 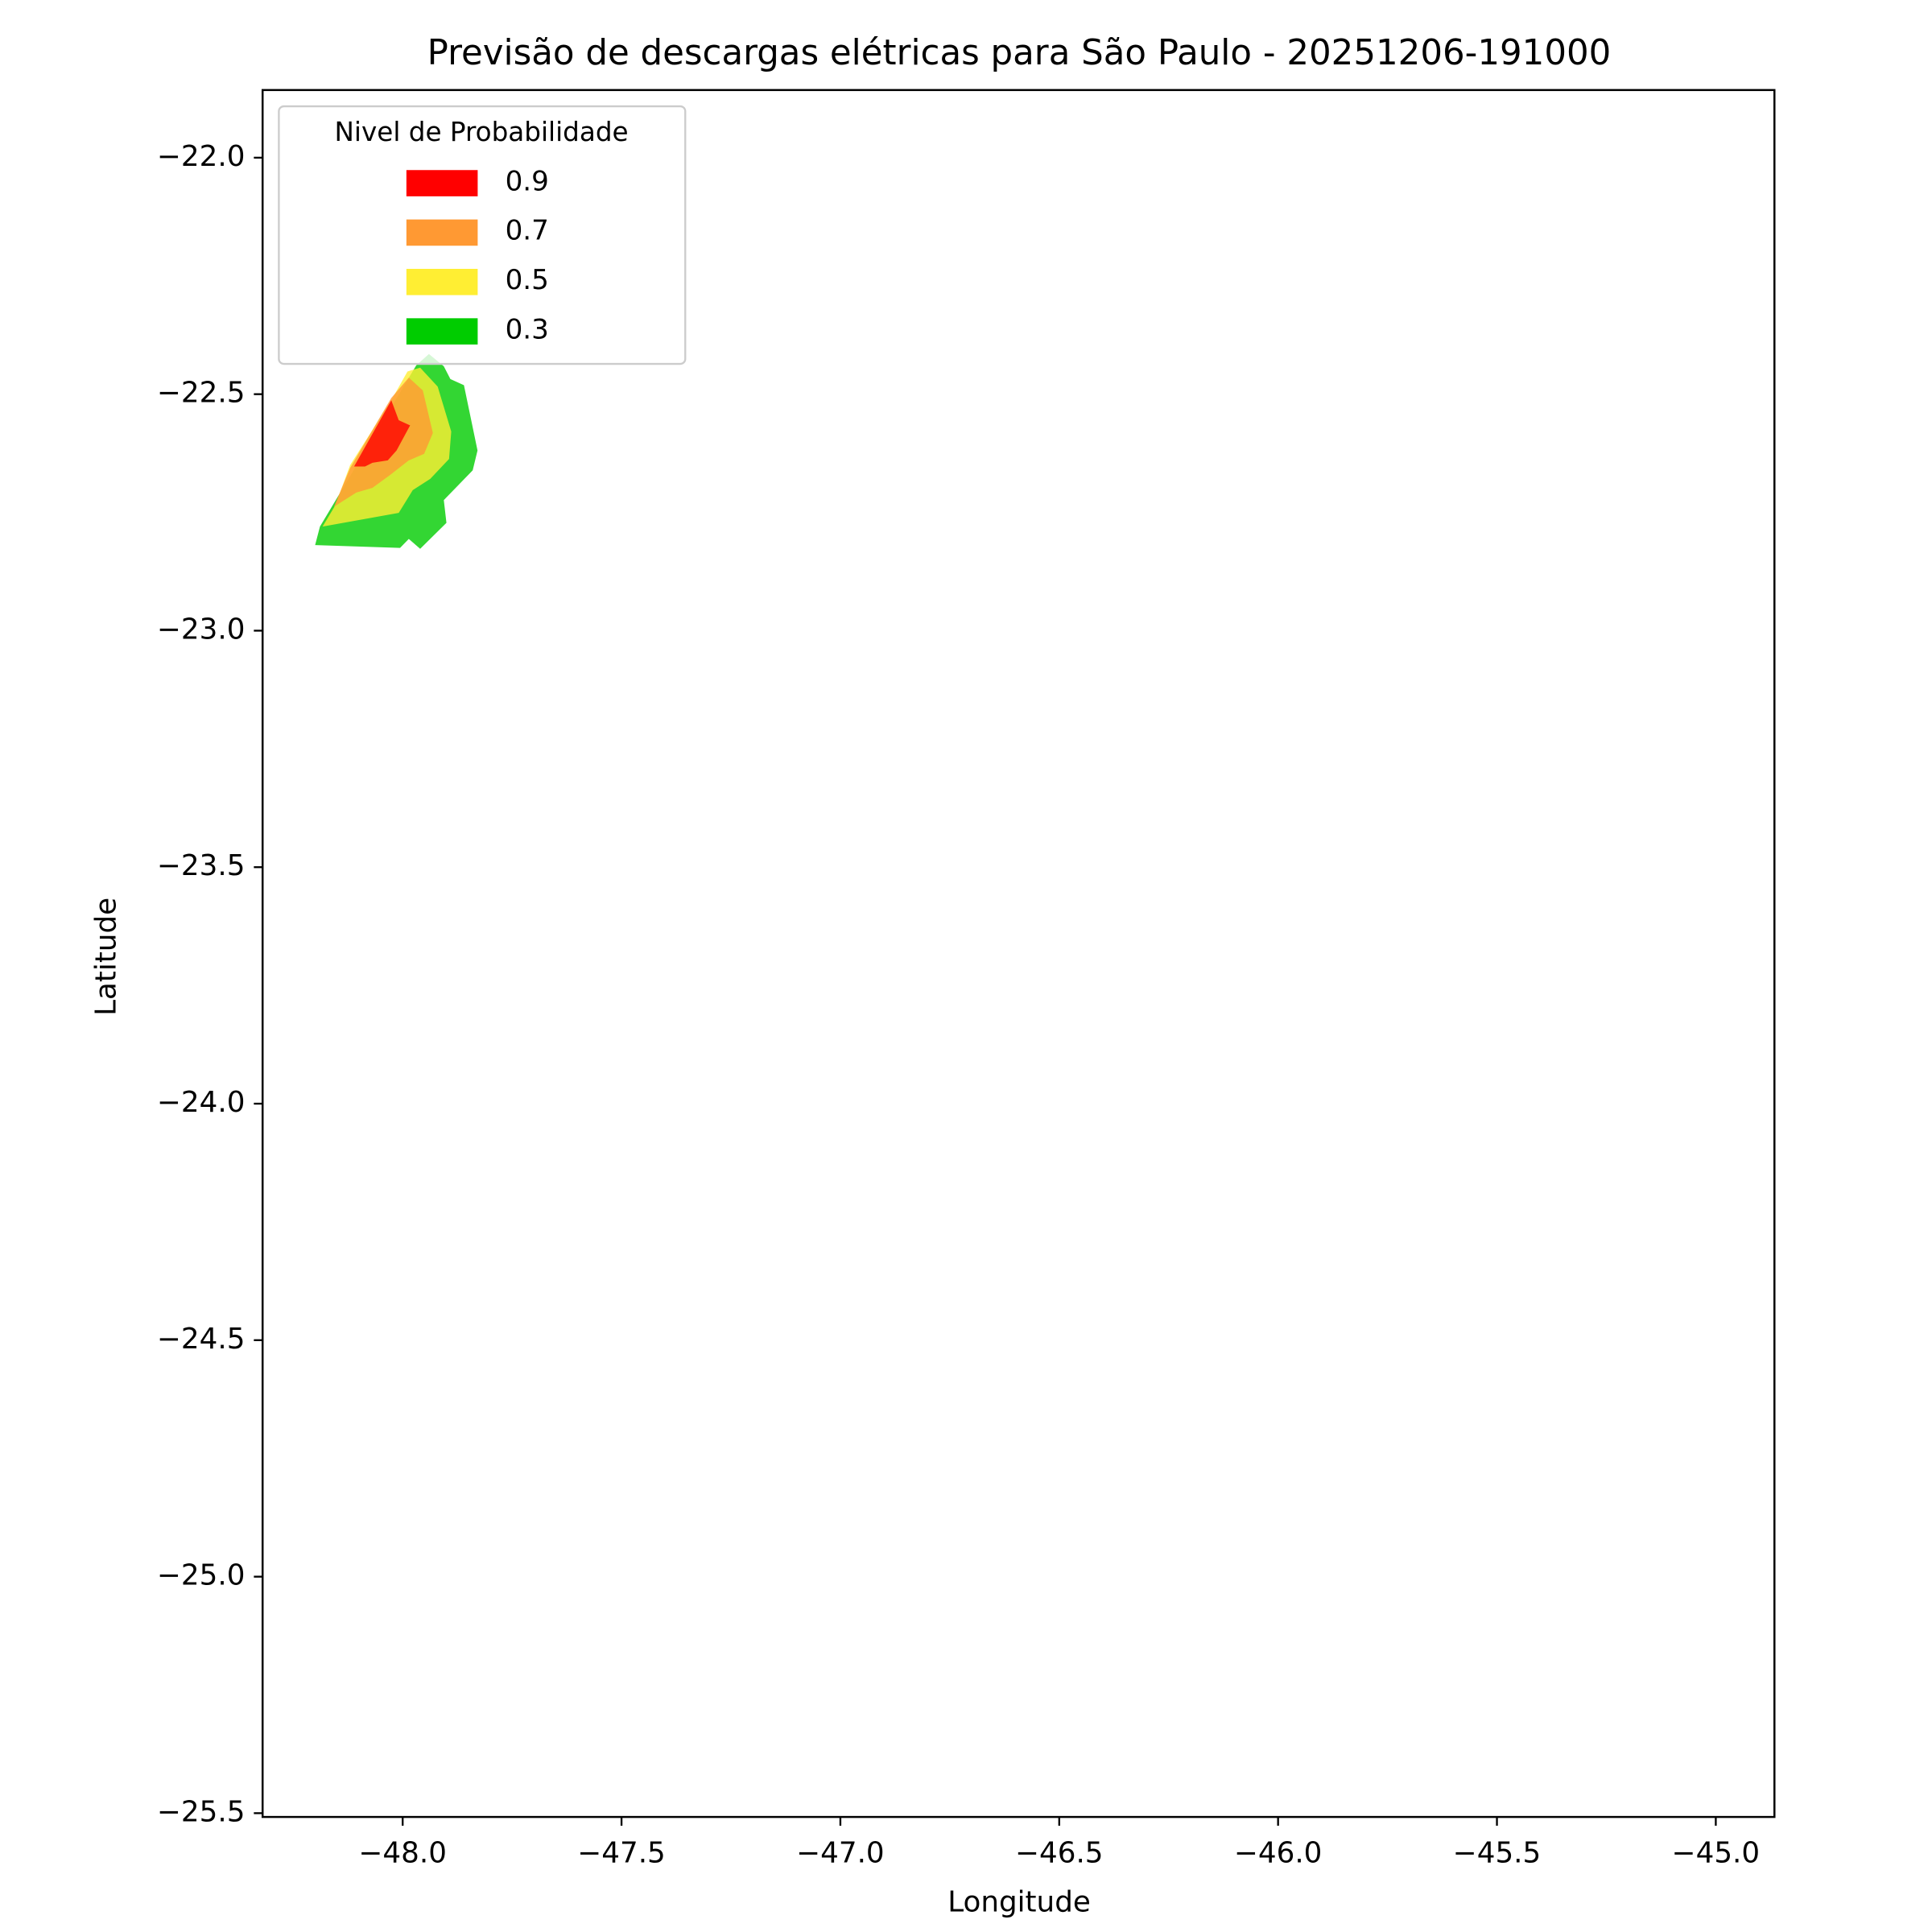 I want to click on legend-title: Nivel de Probabilidade, so click(x=482, y=132).